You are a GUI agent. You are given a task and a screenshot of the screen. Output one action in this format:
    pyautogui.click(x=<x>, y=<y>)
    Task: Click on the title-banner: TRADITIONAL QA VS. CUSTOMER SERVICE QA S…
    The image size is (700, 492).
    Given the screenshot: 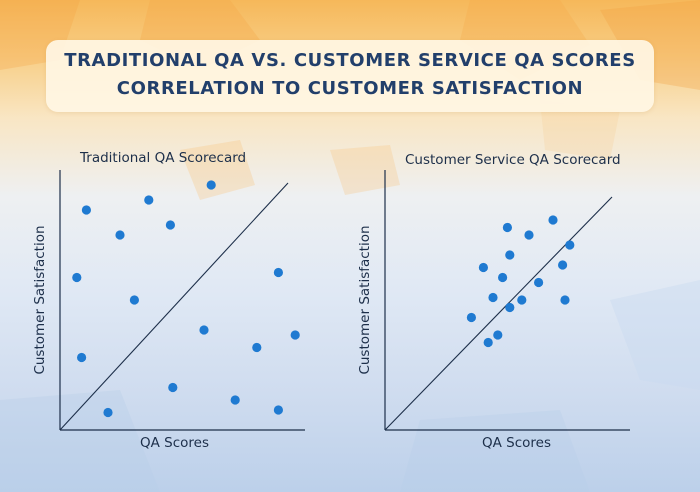 What is the action you would take?
    pyautogui.click(x=350, y=76)
    